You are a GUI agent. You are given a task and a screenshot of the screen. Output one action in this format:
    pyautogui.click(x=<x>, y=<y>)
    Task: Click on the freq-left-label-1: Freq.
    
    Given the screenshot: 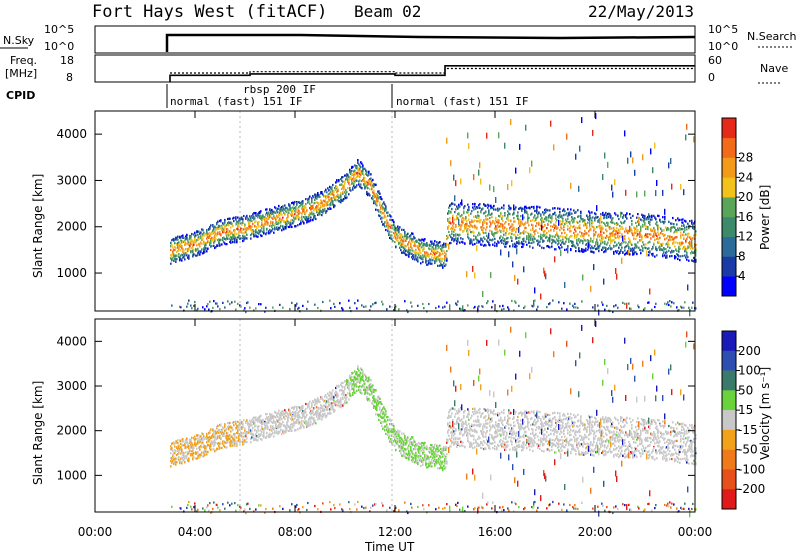 What is the action you would take?
    pyautogui.click(x=23, y=60)
    